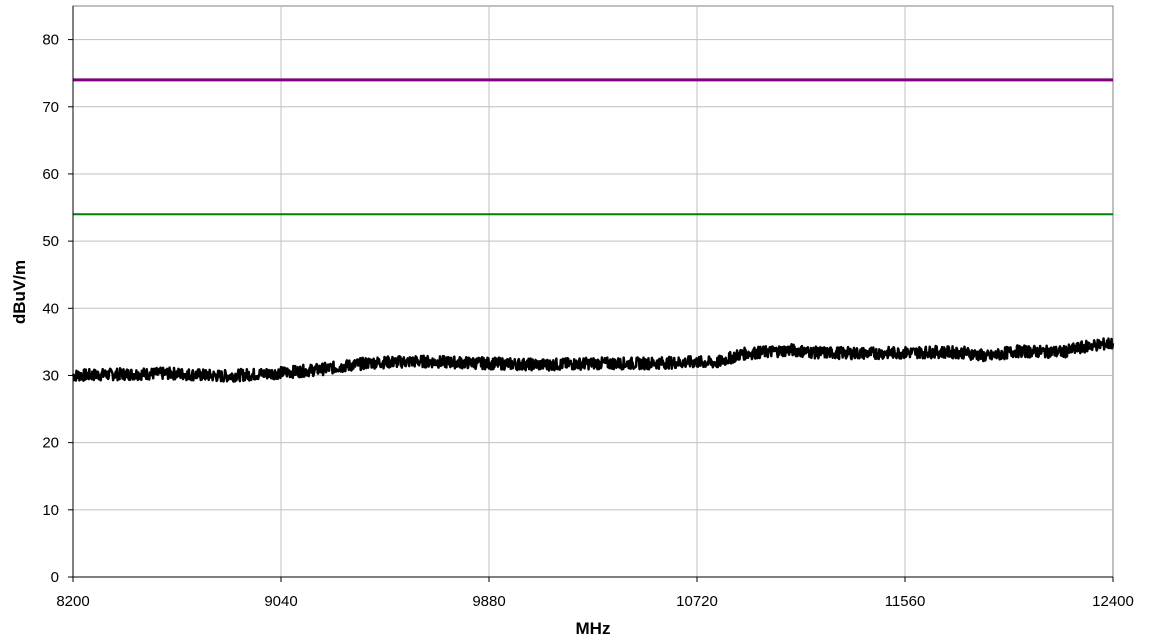  Describe the element at coordinates (593, 628) in the screenshot. I see `x-axis-title: MHz` at that location.